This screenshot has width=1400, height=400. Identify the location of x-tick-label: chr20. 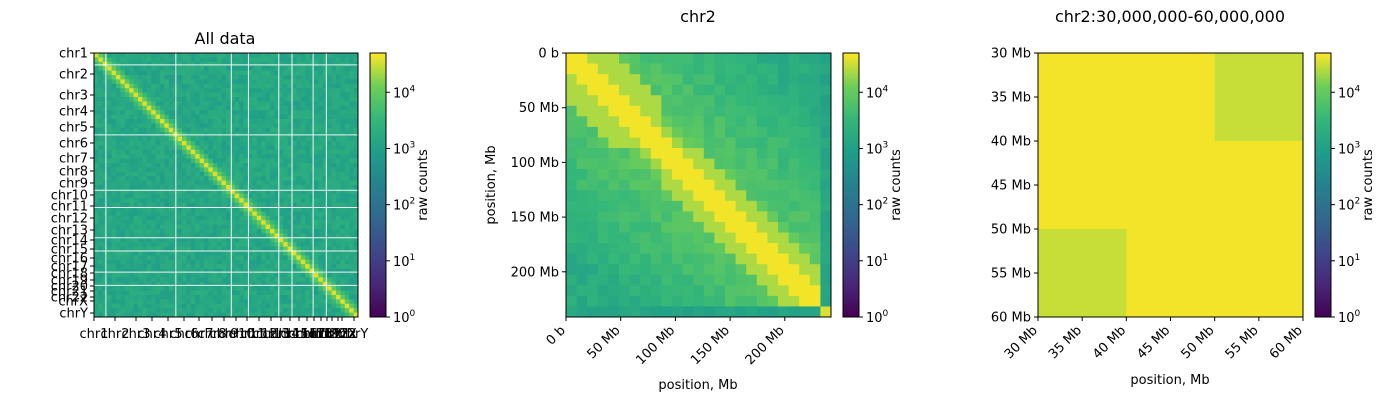
(326, 334).